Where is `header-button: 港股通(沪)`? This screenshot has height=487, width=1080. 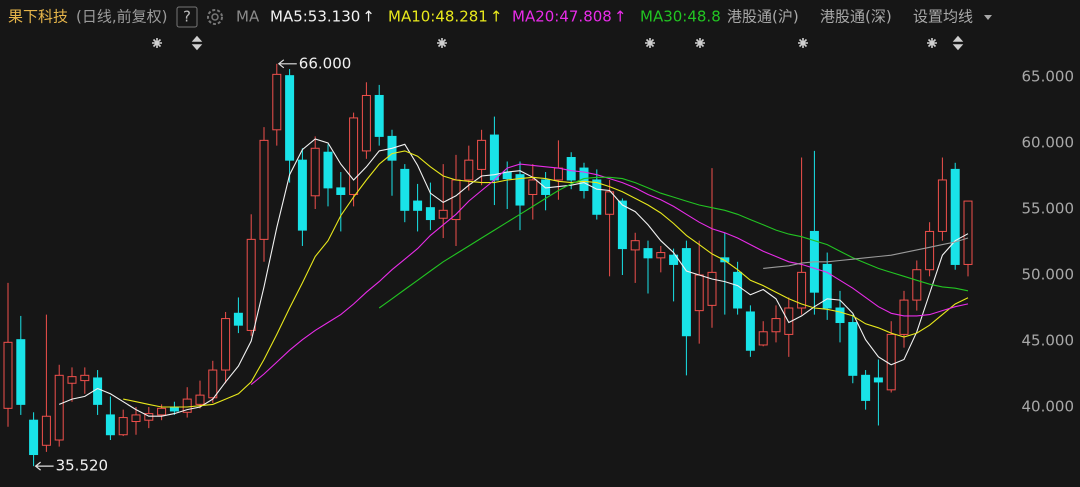
header-button: 港股通(沪) is located at coordinates (763, 17).